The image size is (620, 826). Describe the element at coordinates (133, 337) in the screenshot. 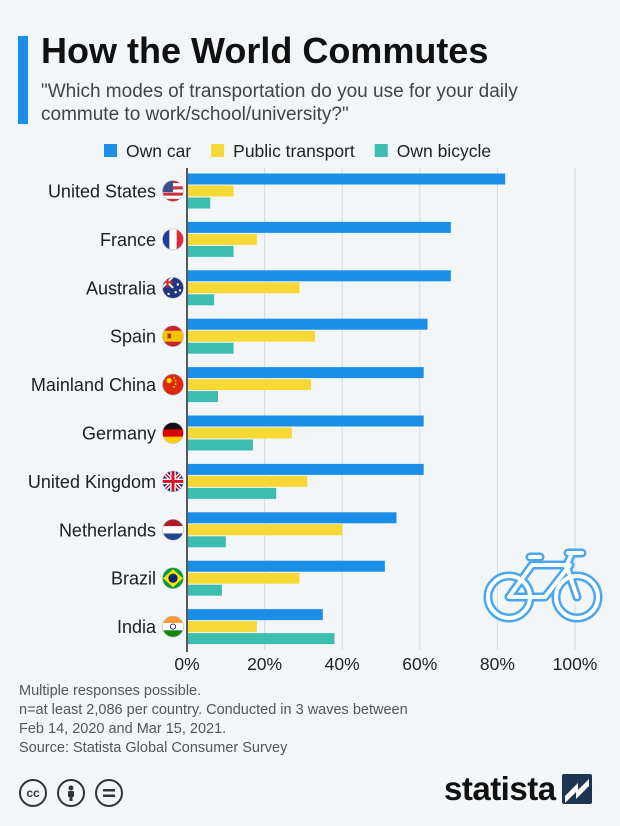

I see `category-label: Spain` at that location.